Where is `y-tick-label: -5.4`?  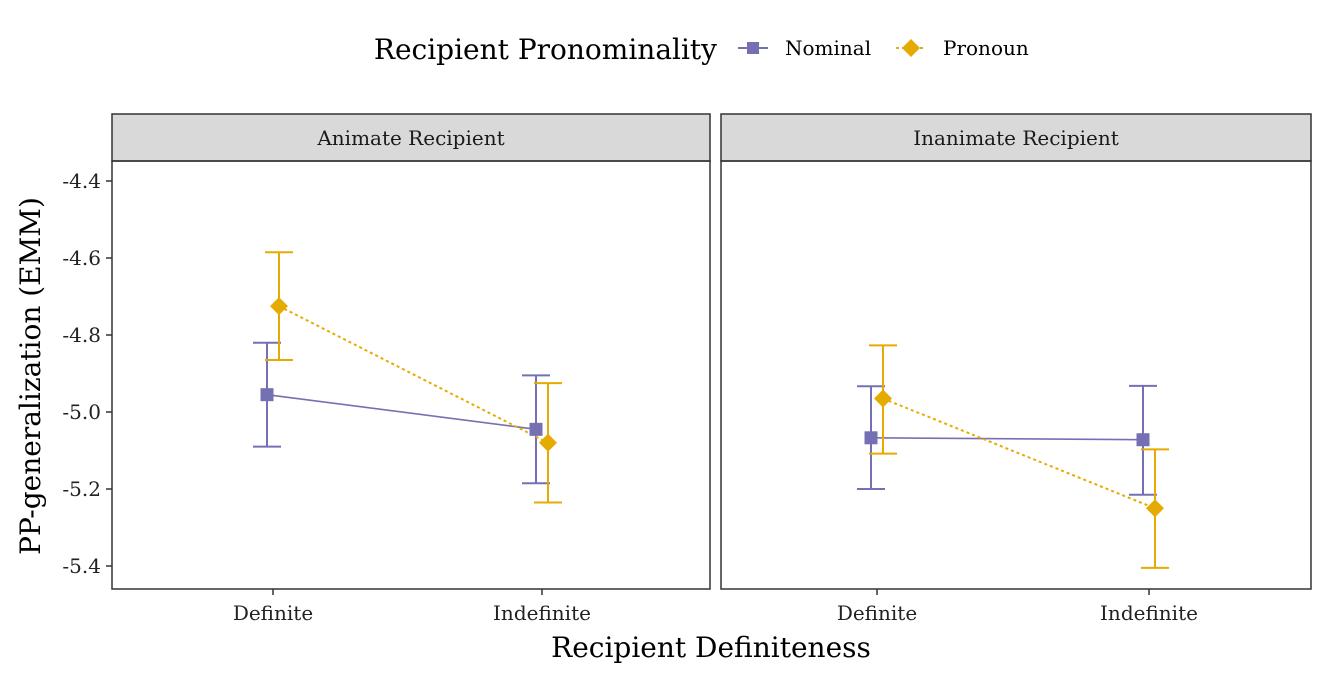
y-tick-label: -5.4 is located at coordinates (81, 566).